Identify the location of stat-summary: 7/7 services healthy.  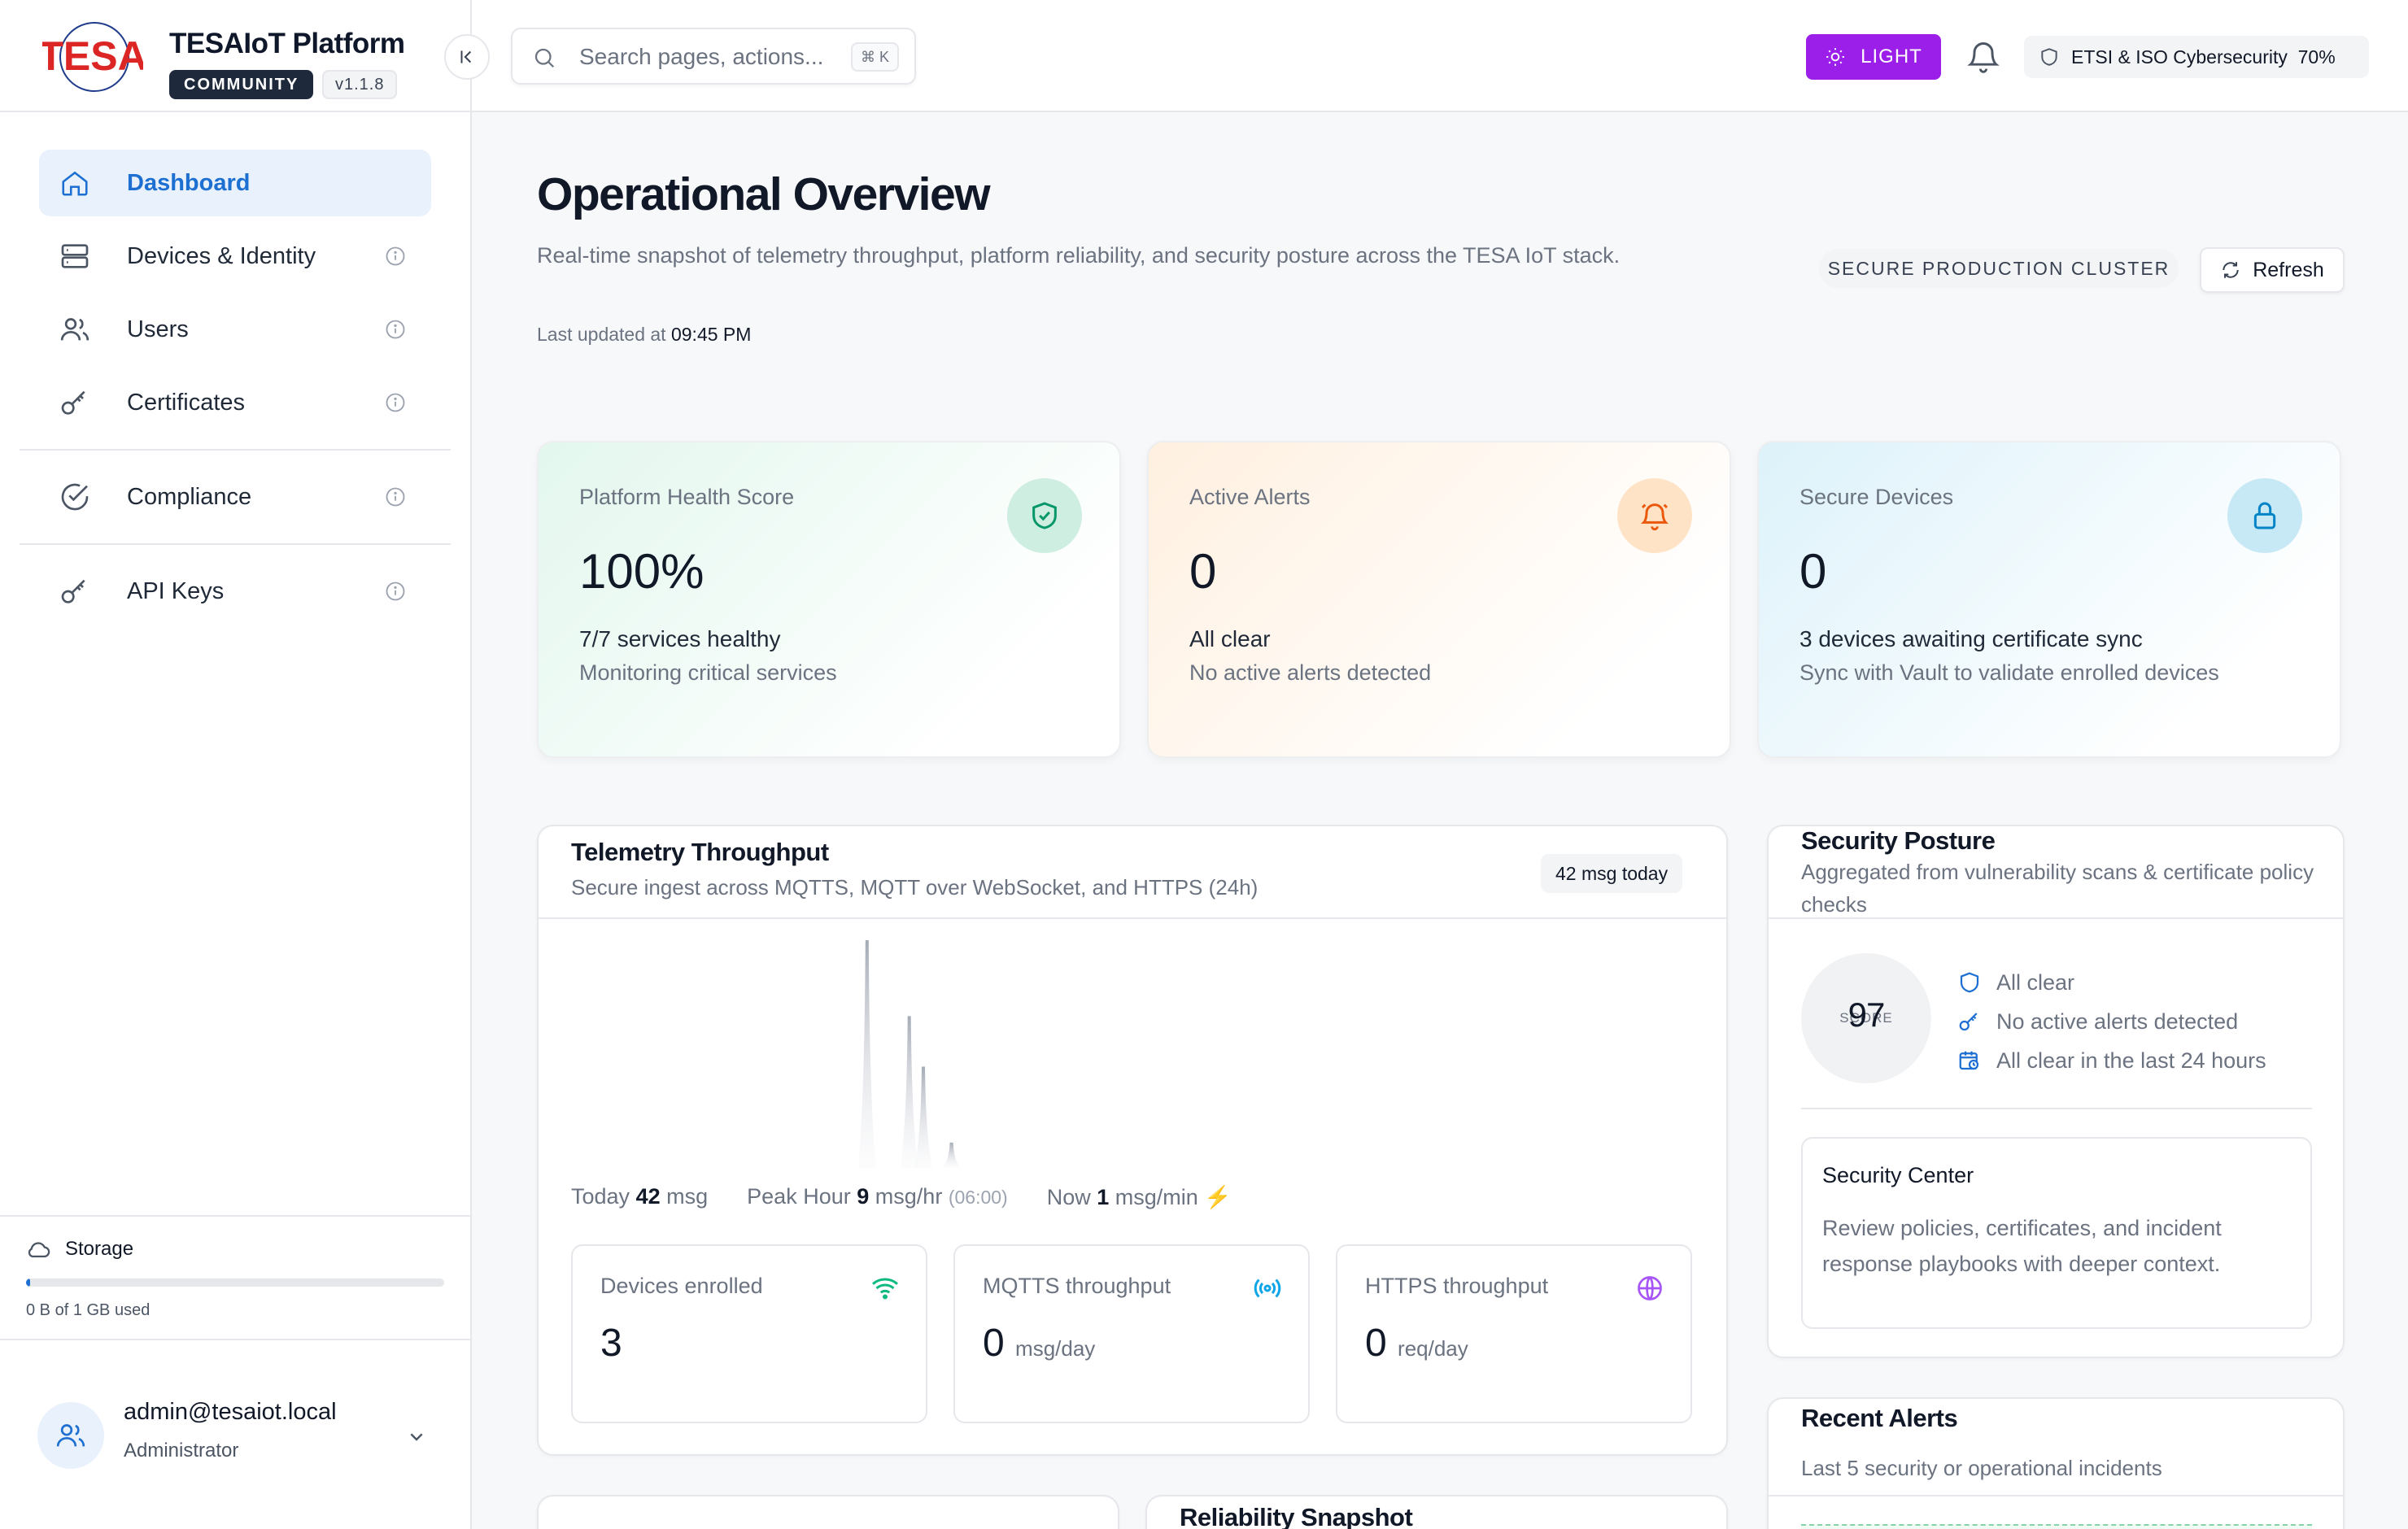
(680, 638).